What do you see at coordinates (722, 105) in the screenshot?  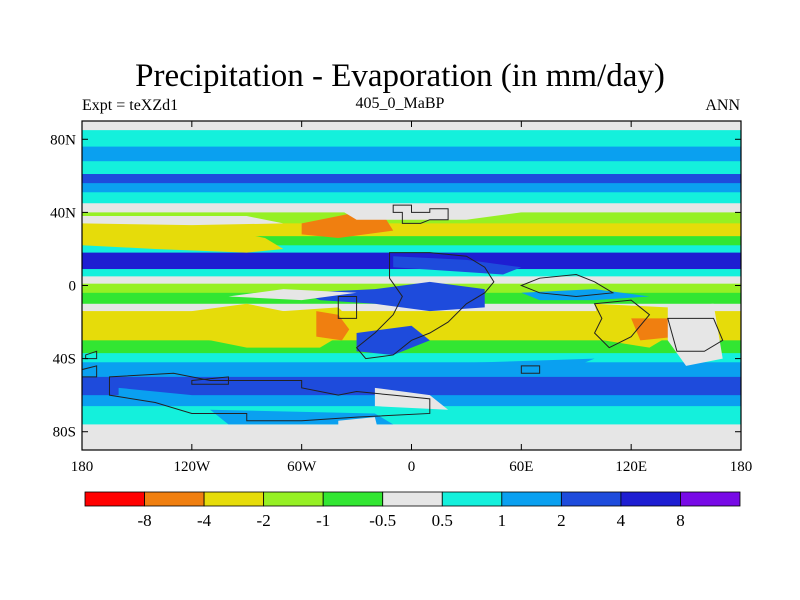 I see `season-label: ANN` at bounding box center [722, 105].